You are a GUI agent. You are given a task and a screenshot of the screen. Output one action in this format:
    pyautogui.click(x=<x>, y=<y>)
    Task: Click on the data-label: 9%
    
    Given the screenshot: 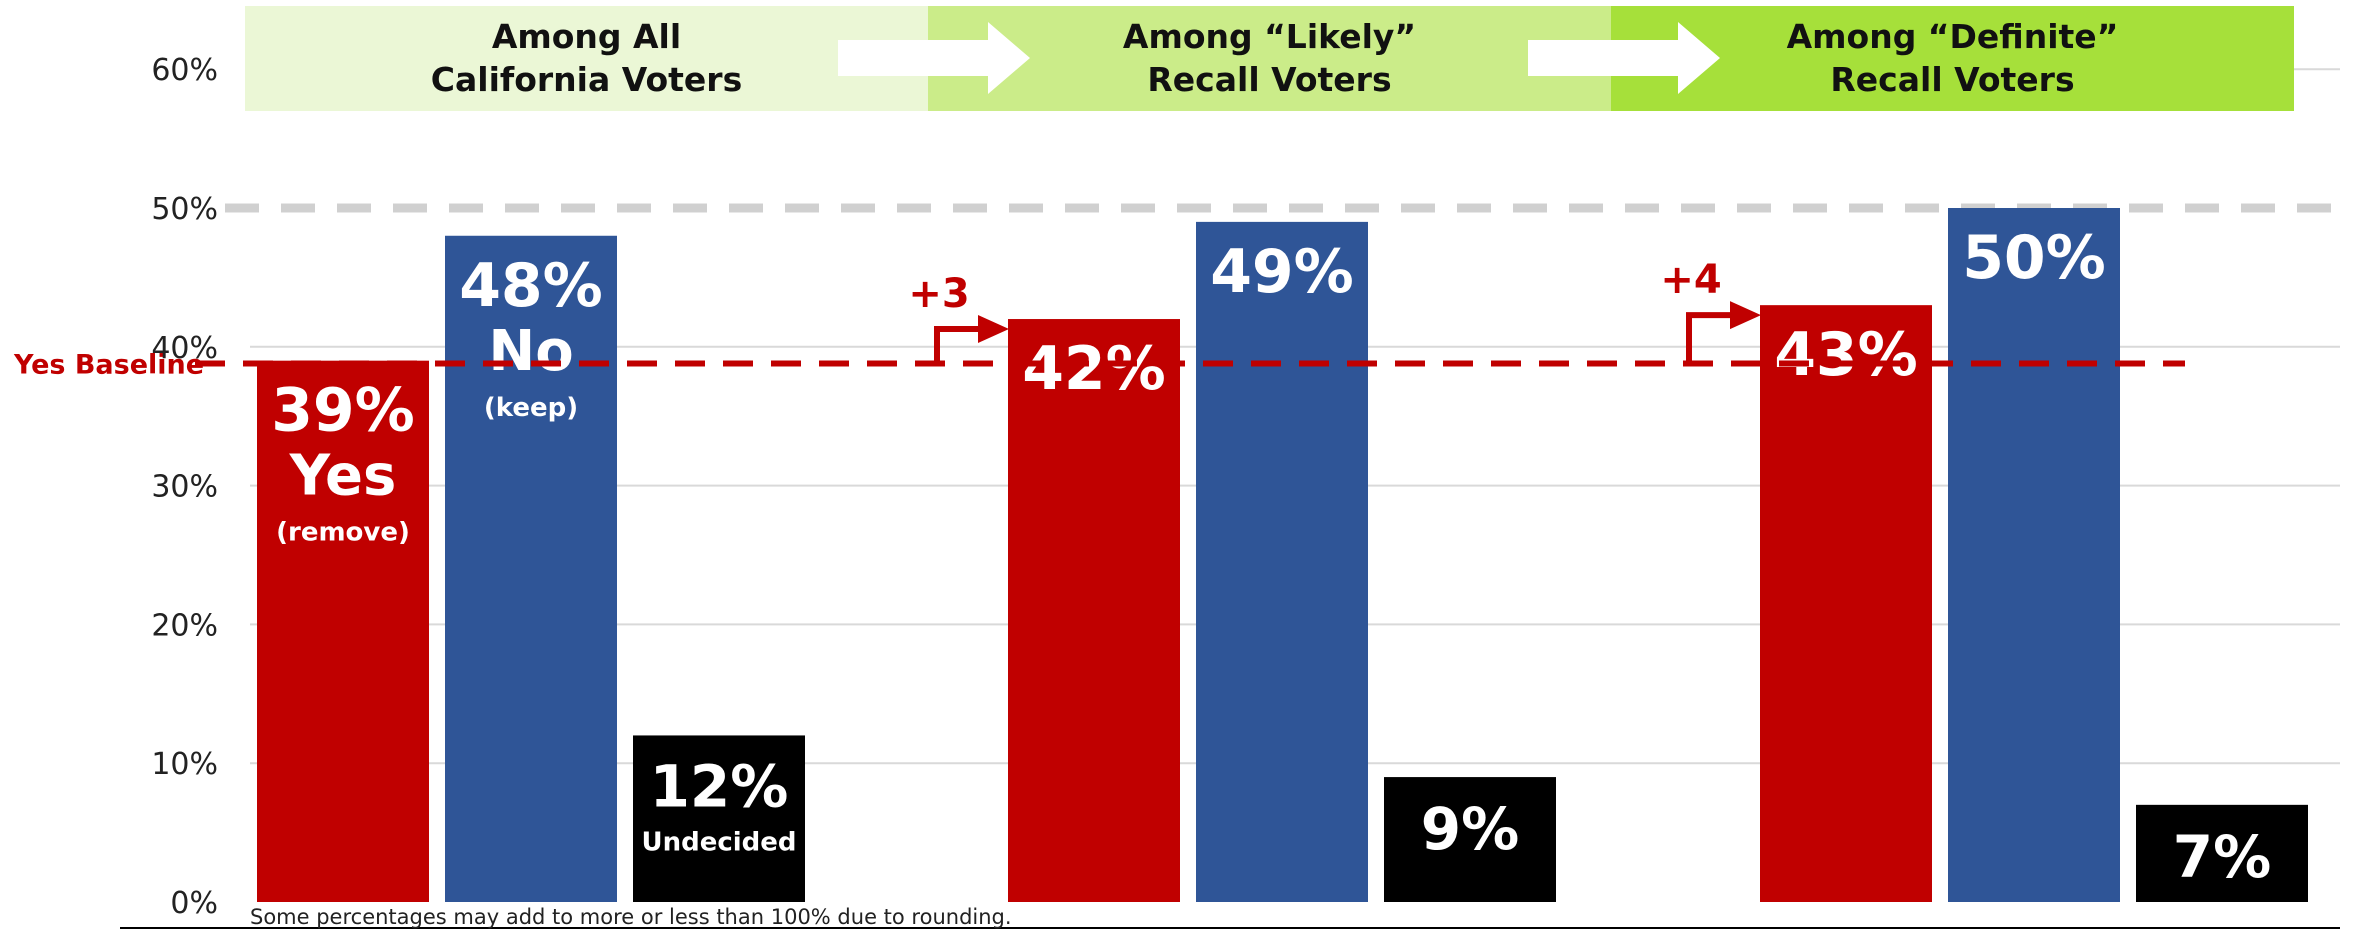 What is the action you would take?
    pyautogui.click(x=1470, y=829)
    